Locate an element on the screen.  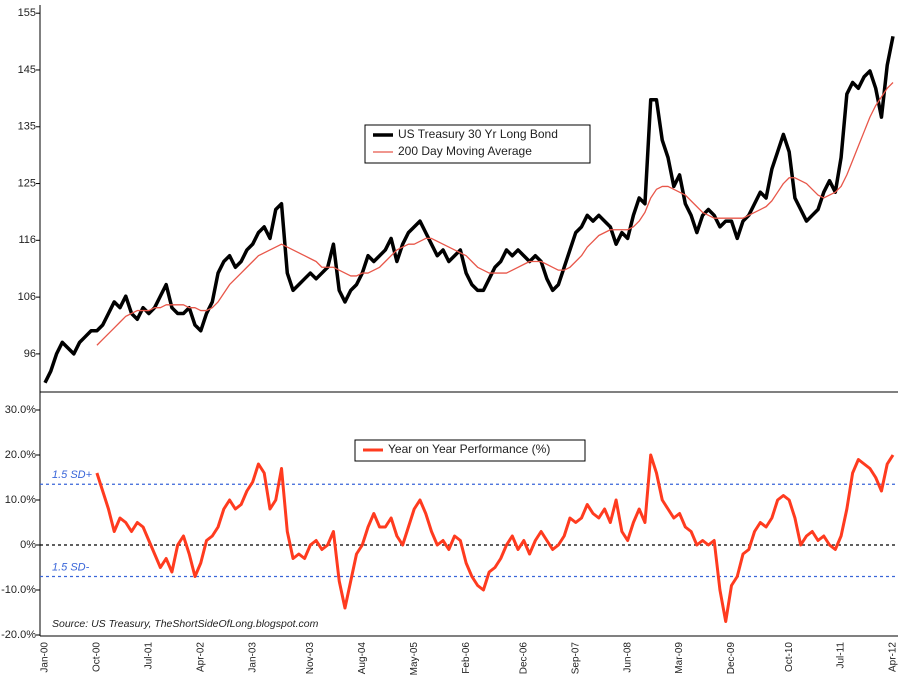
y-tick-label: 145 is located at coordinates (27, 70).